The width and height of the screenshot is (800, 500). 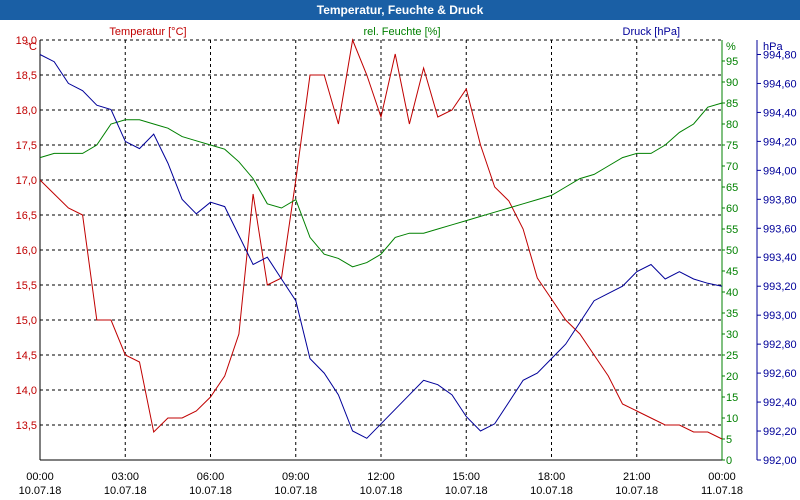 I want to click on temperature-tick-label: 18,5, so click(x=26, y=76).